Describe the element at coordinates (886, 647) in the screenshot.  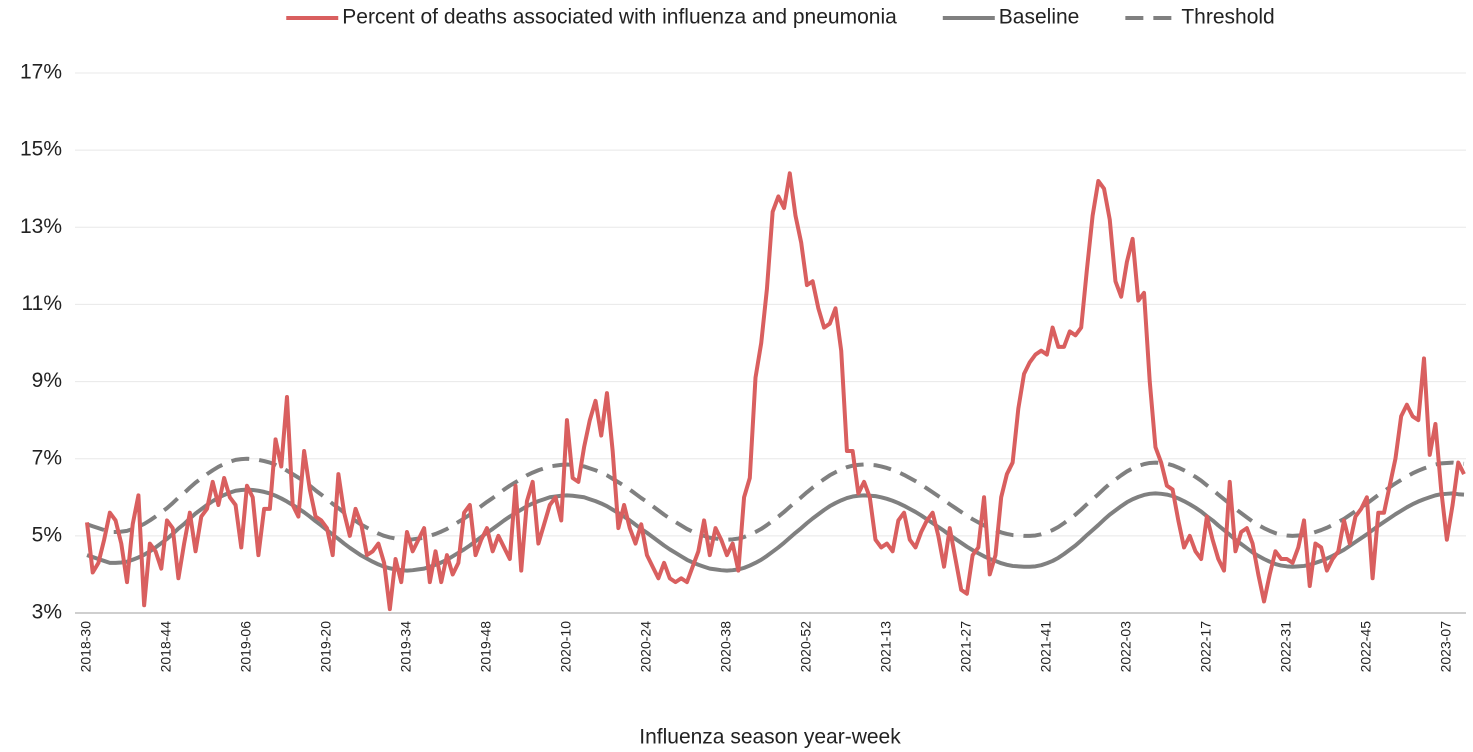
I see `x-tick-label: 2021-13` at that location.